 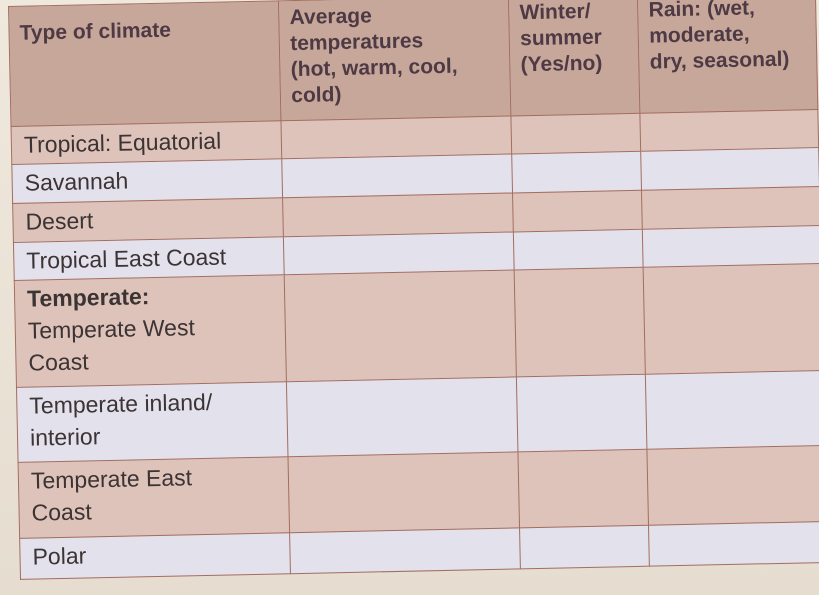 I want to click on header-winter-summer: Winter/ summer (Yes/no), so click(x=574, y=58).